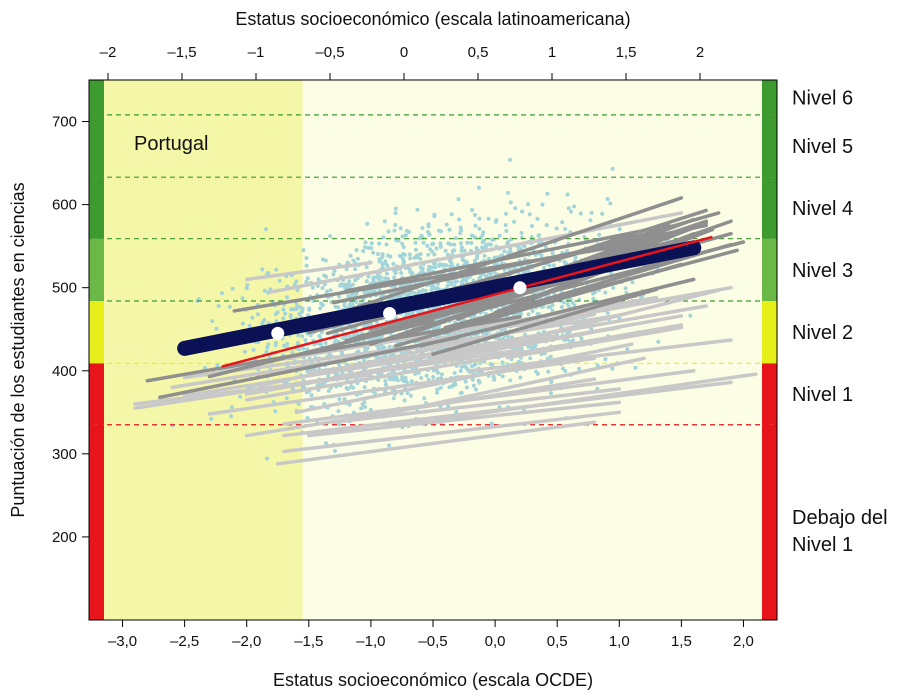 Image resolution: width=908 pixels, height=691 pixels. What do you see at coordinates (108, 52) in the screenshot?
I see `top-tick-label: –2` at bounding box center [108, 52].